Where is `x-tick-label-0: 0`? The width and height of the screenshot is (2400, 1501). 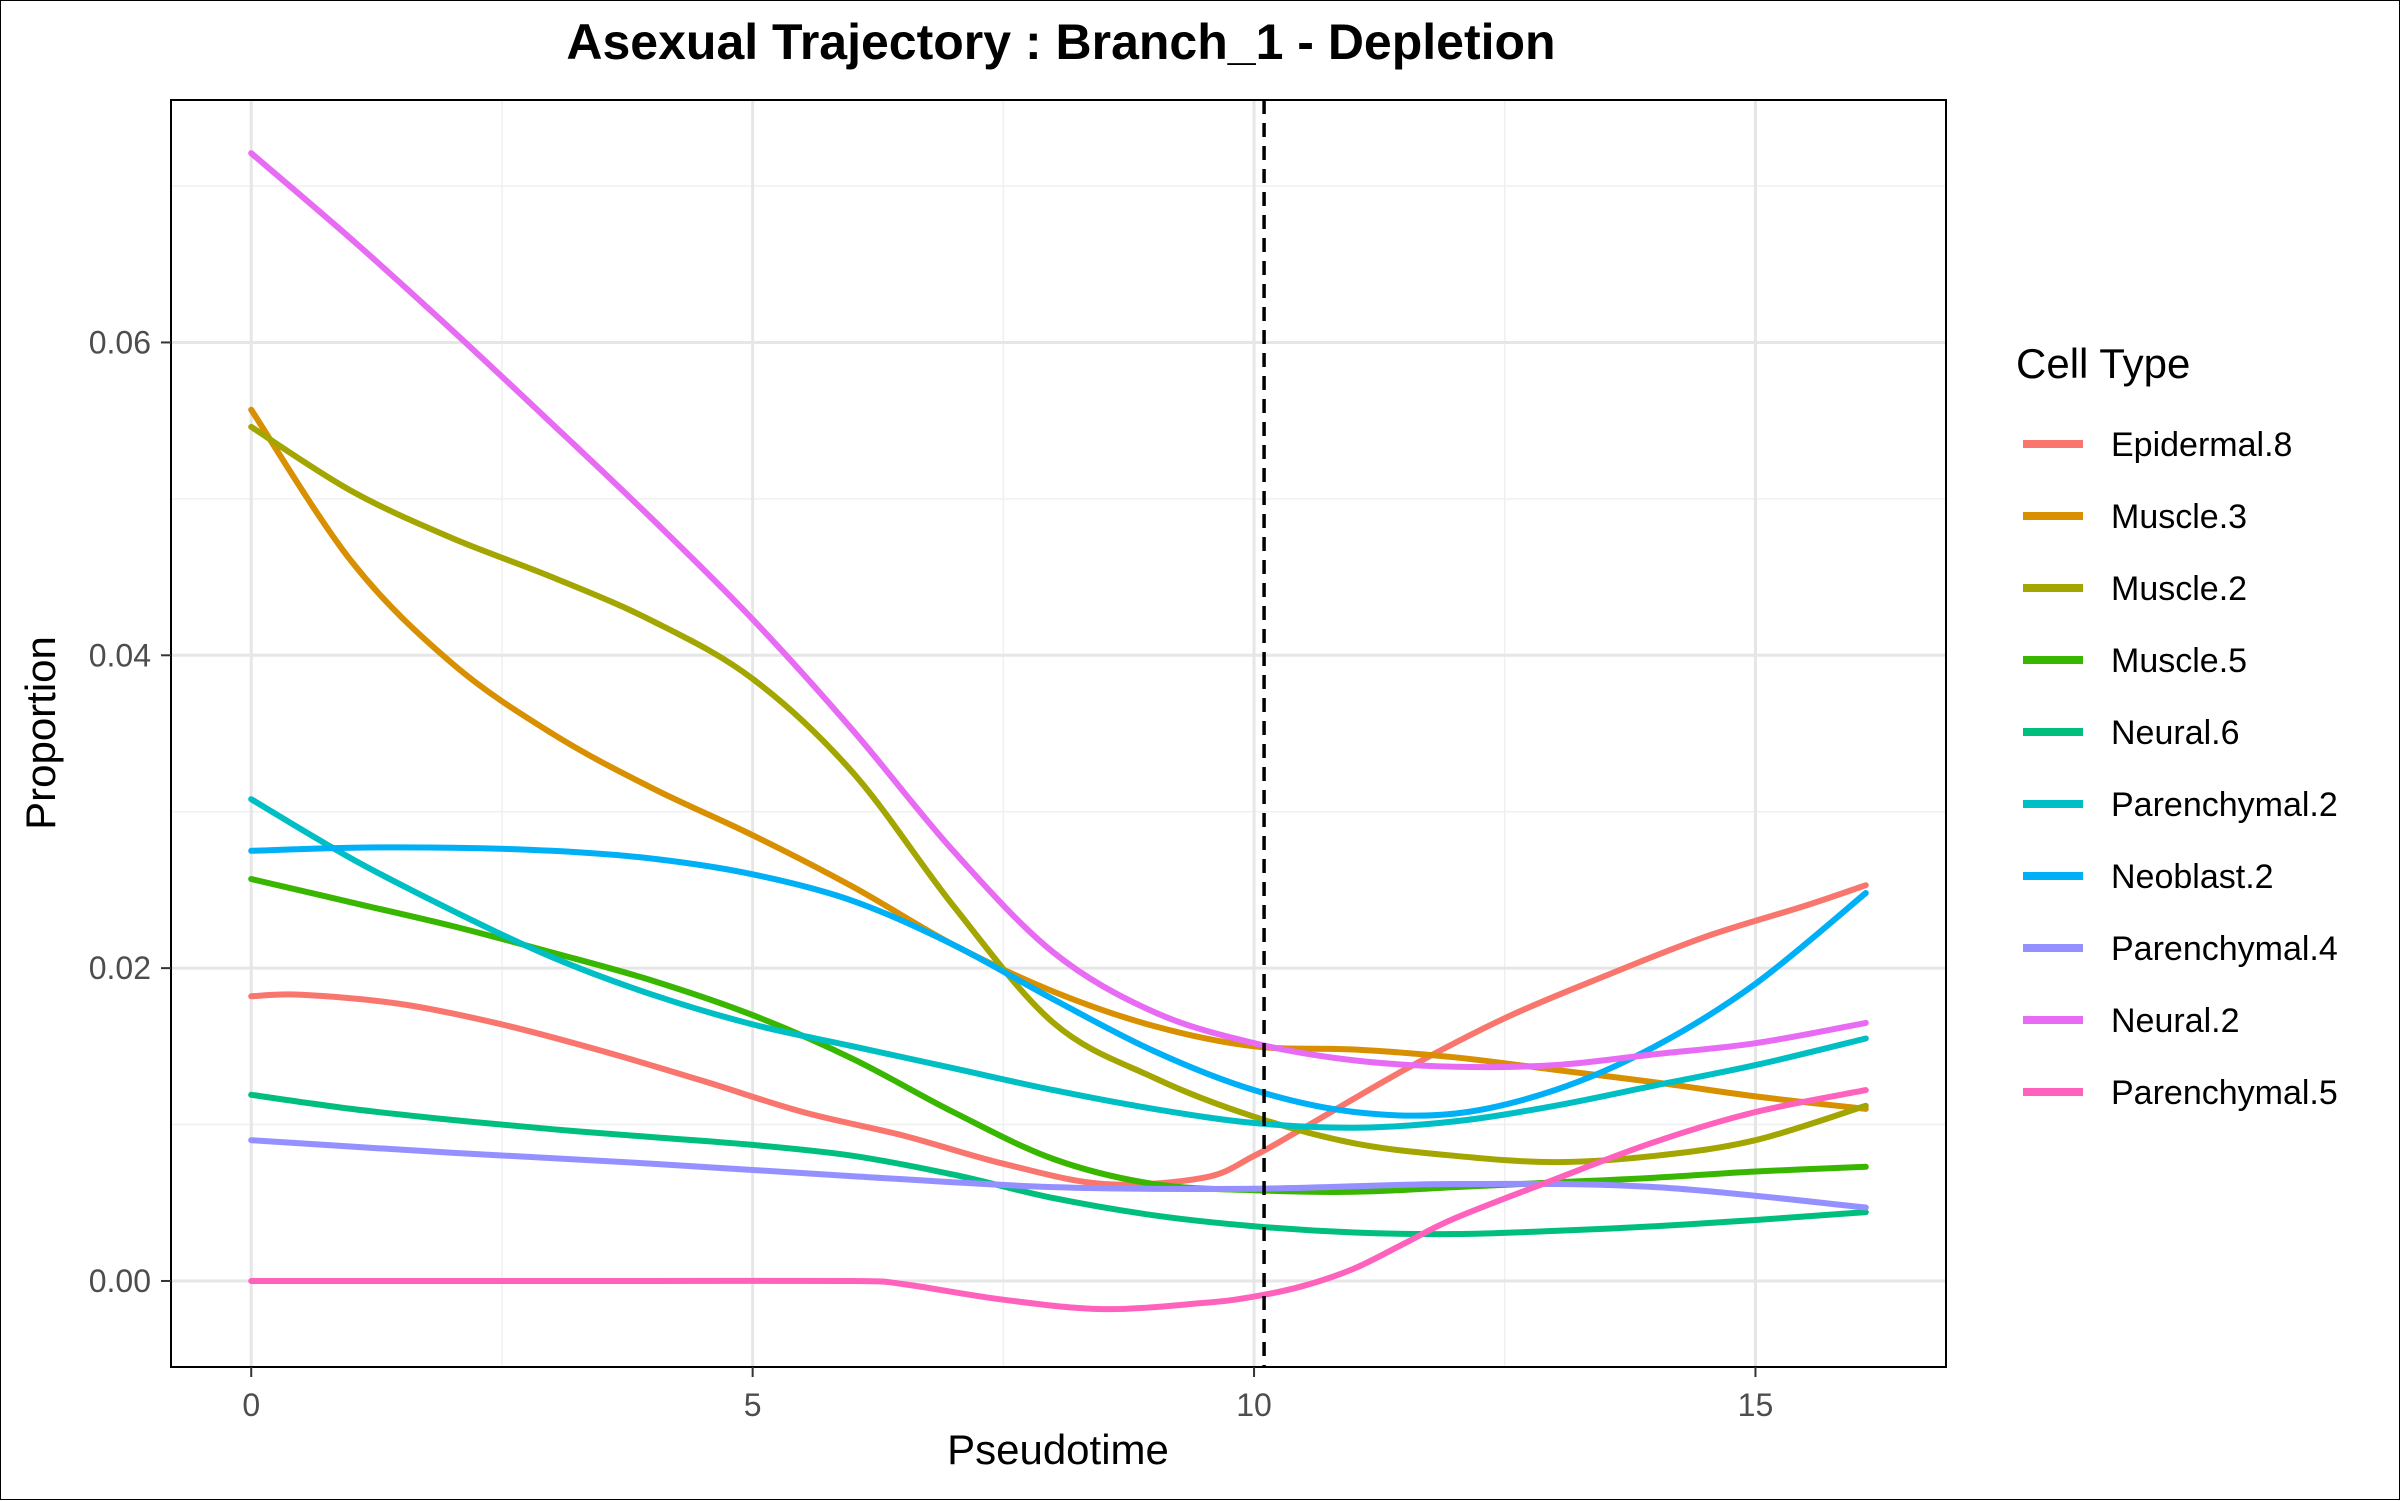
x-tick-label-0: 0 is located at coordinates (251, 1405).